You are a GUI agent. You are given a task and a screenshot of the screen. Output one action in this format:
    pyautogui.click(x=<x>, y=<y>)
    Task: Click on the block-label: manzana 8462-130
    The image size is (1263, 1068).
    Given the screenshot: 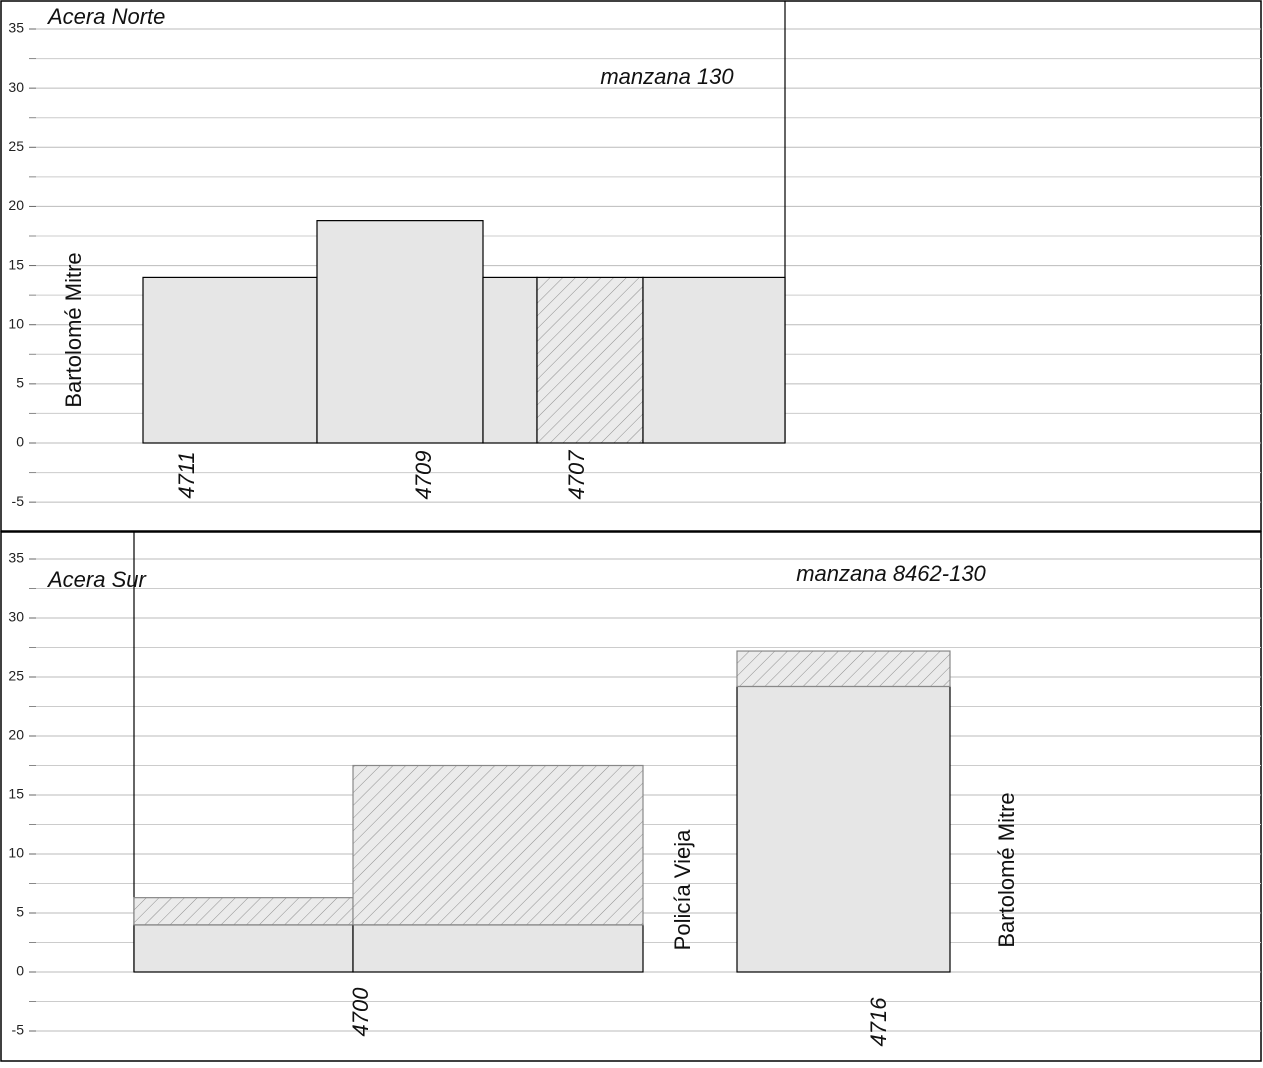 What is the action you would take?
    pyautogui.click(x=891, y=573)
    